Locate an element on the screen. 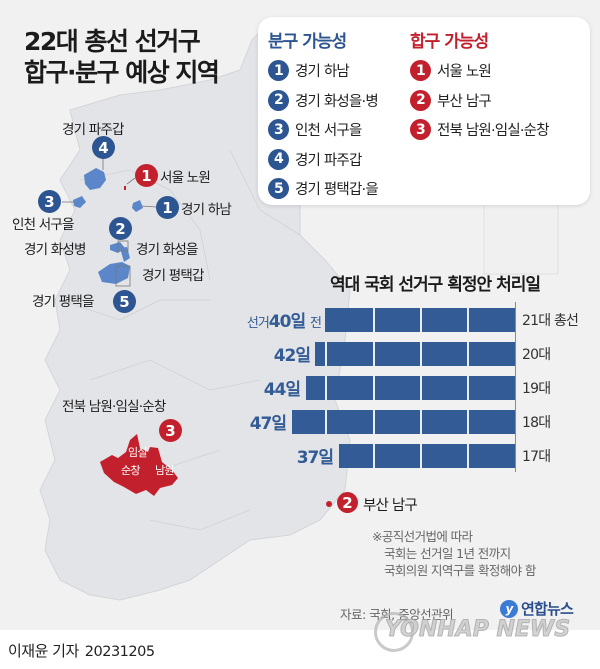  title-line-1: 22대 총선 선거구 is located at coordinates (112, 41).